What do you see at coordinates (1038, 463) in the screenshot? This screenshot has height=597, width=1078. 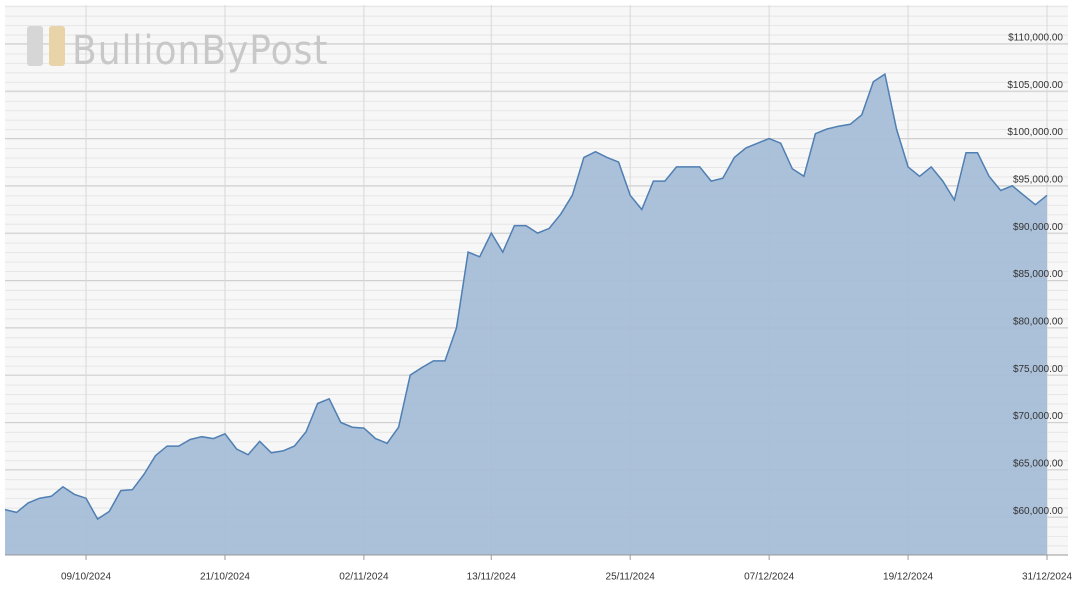 I see `y-tick-label: $65,000.00` at bounding box center [1038, 463].